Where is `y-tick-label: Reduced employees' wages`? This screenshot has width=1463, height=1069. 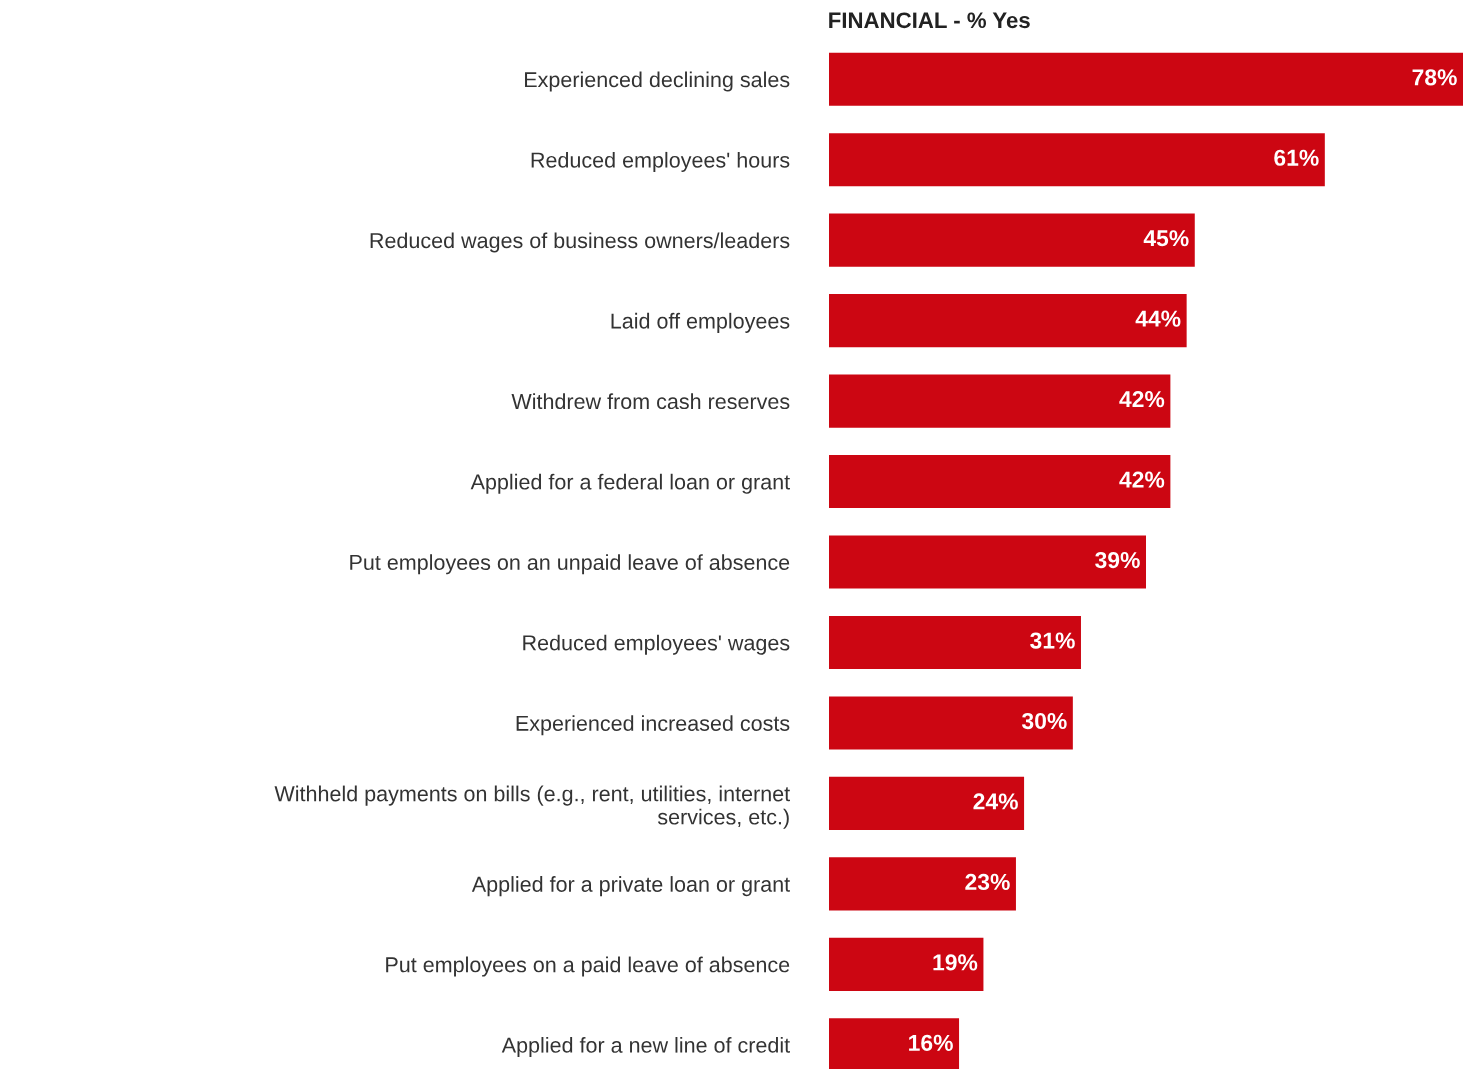
y-tick-label: Reduced employees' wages is located at coordinates (656, 644).